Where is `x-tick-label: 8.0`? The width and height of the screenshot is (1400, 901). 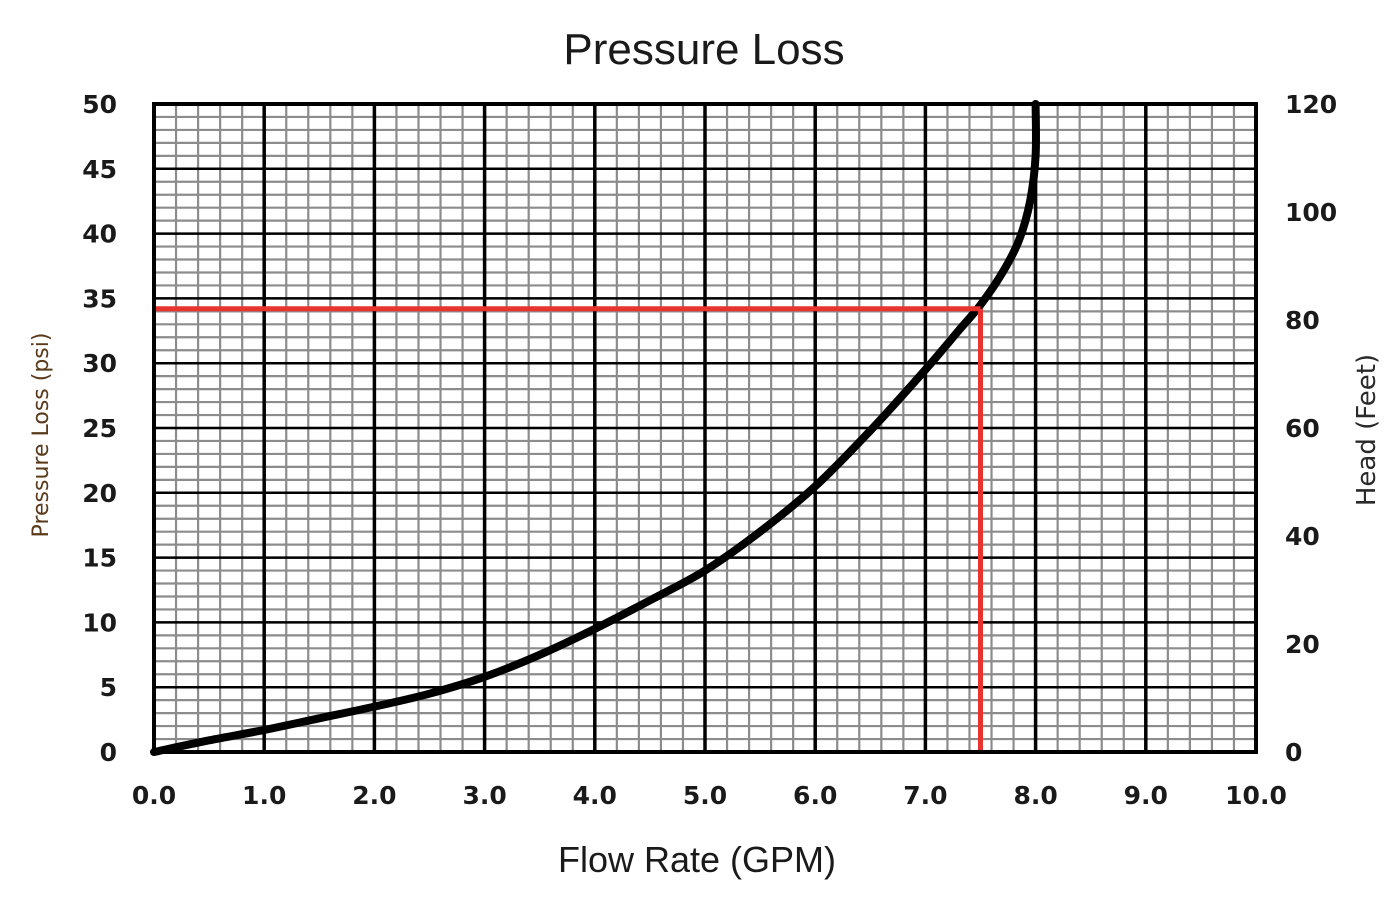
x-tick-label: 8.0 is located at coordinates (1035, 795).